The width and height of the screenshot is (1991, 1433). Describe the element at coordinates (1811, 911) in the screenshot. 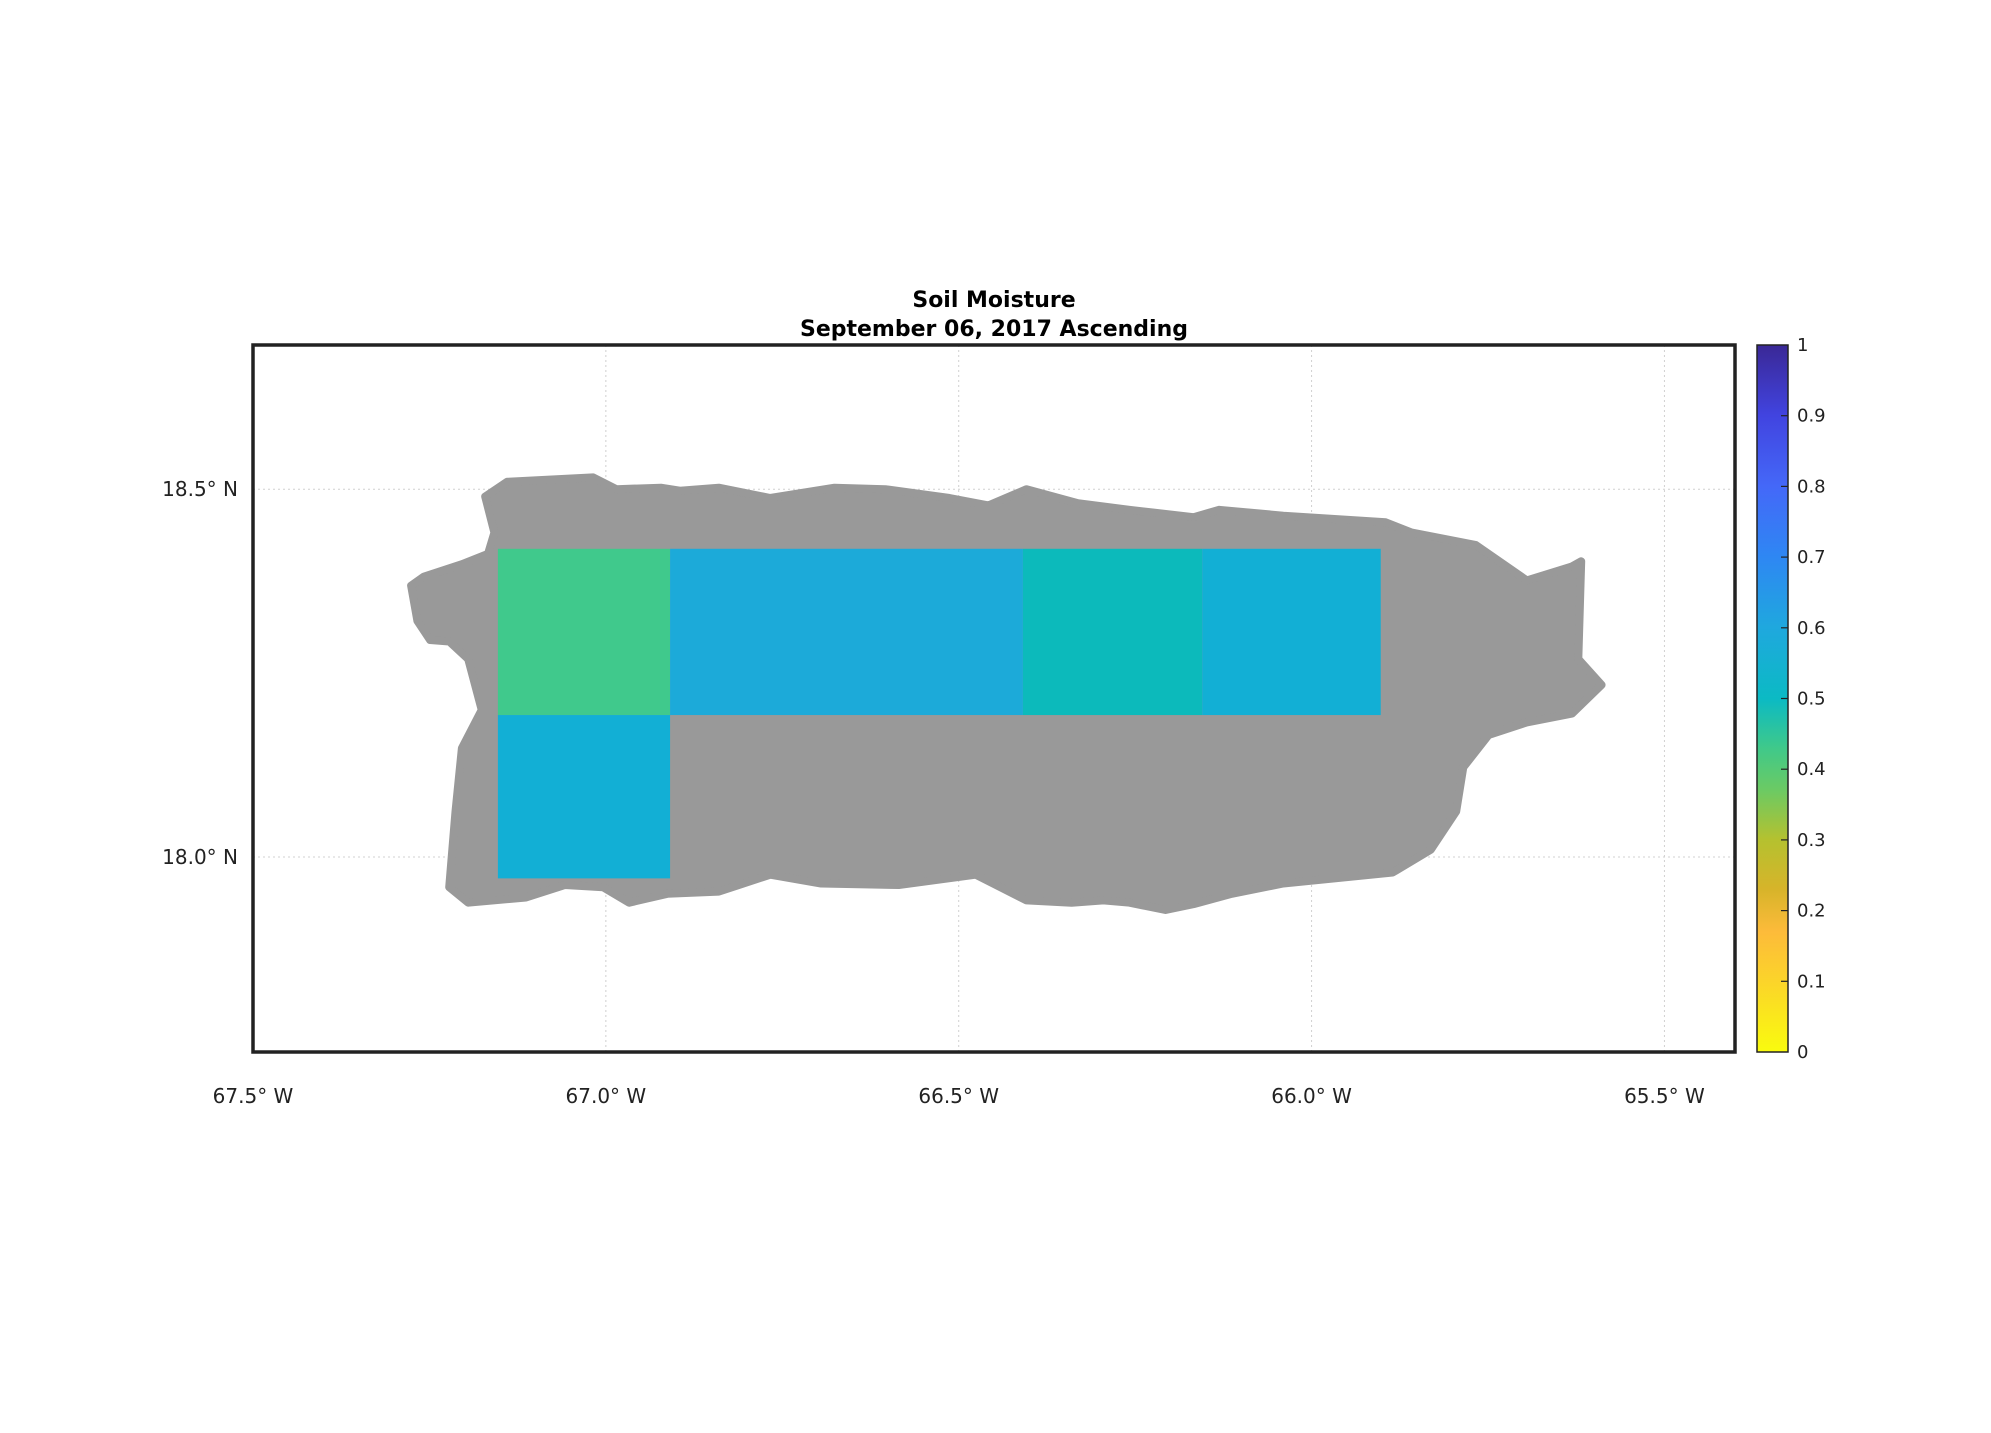

I see `colorbar-tick-label: 0.2` at that location.